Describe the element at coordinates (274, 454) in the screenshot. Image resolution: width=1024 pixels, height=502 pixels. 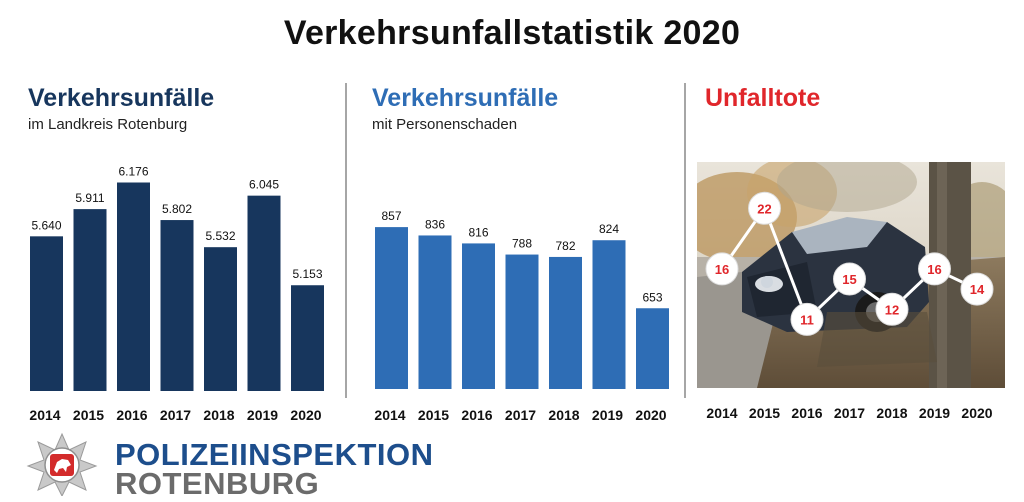
I see `logo-line-1: POLIZEIINSPEKTION` at that location.